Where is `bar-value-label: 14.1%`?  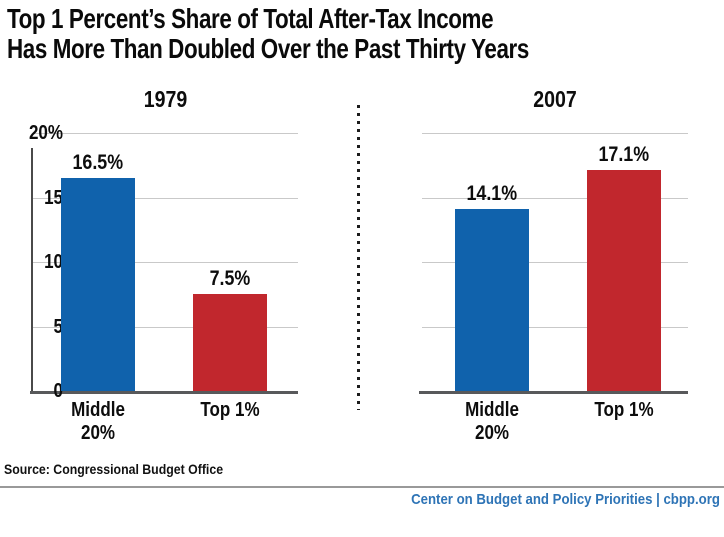
bar-value-label: 14.1% is located at coordinates (492, 193).